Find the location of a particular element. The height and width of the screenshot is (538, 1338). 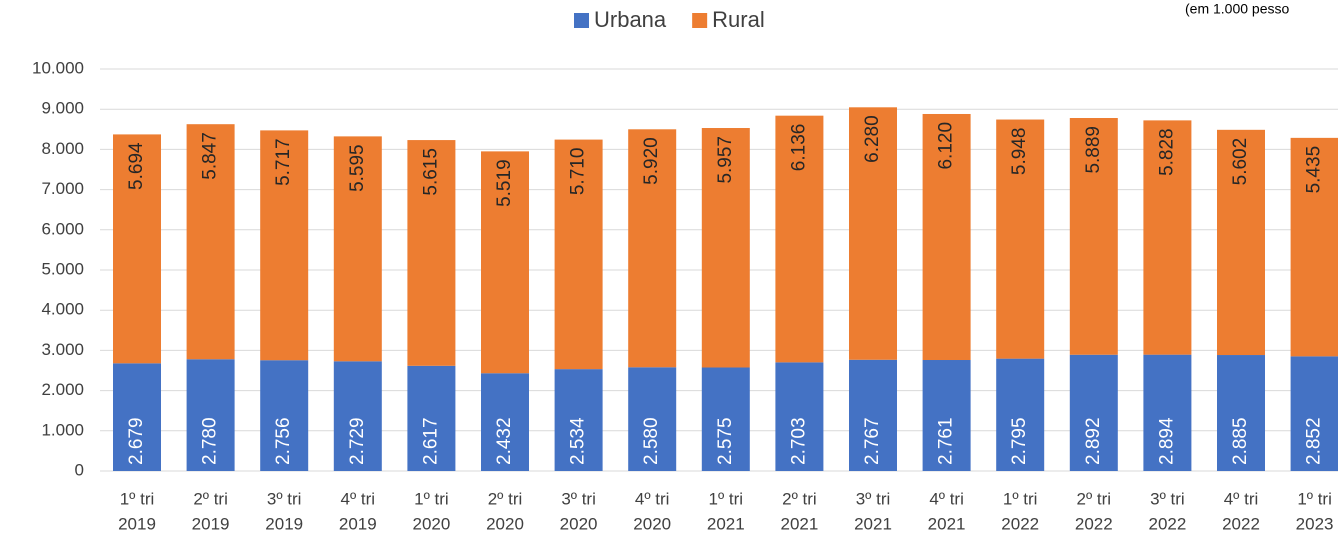

value-label: 2.761 is located at coordinates (946, 441).